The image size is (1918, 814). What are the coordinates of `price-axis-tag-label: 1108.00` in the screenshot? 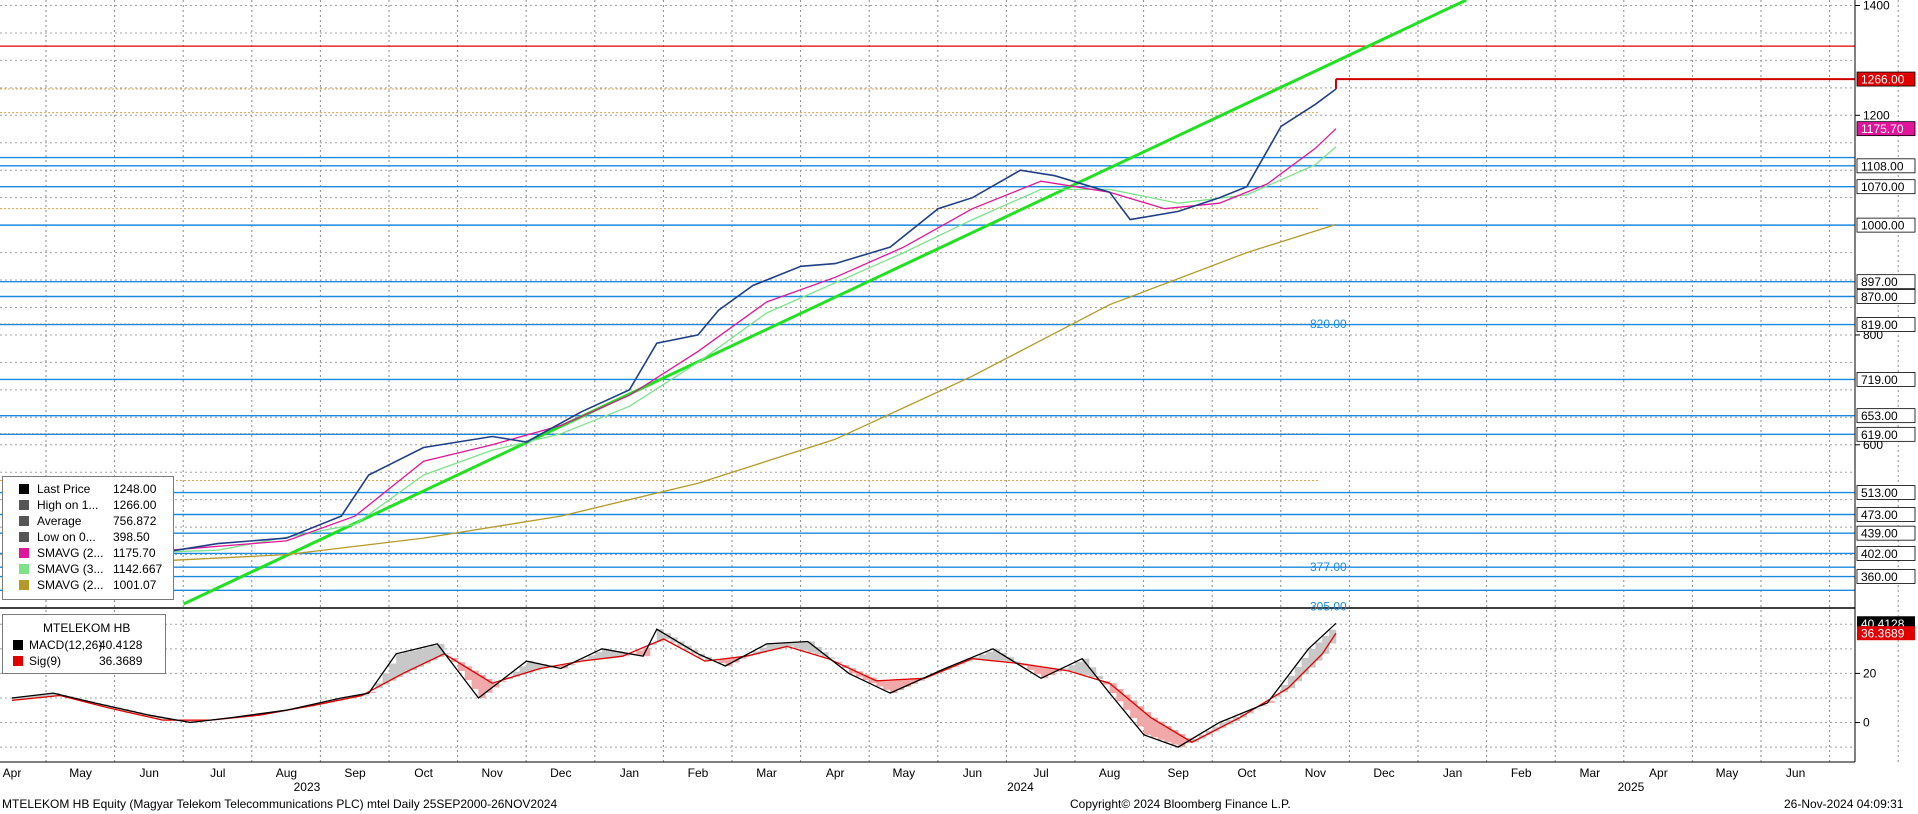 It's located at (1882, 166).